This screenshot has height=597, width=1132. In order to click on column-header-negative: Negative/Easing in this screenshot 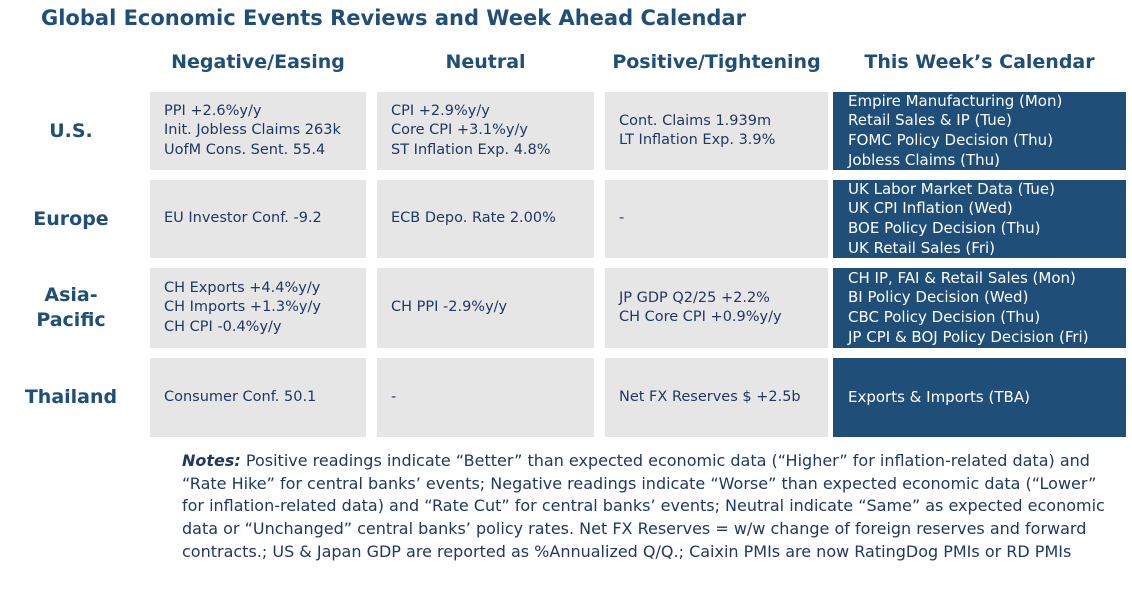, I will do `click(258, 62)`.